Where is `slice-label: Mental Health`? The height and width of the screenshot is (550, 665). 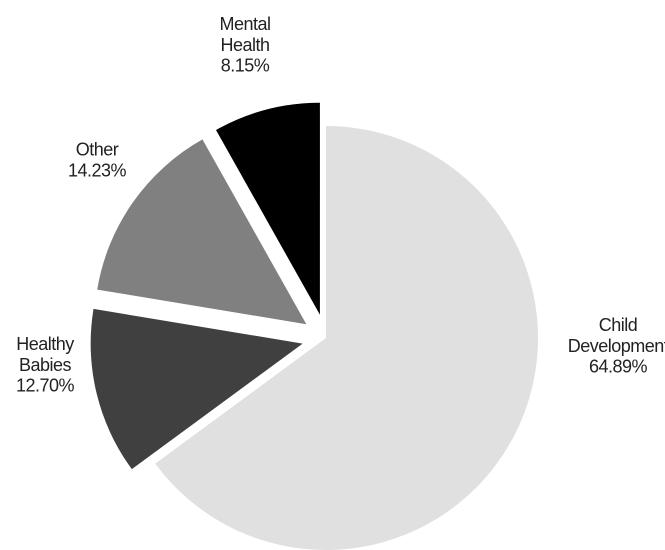 slice-label: Mental Health is located at coordinates (245, 34).